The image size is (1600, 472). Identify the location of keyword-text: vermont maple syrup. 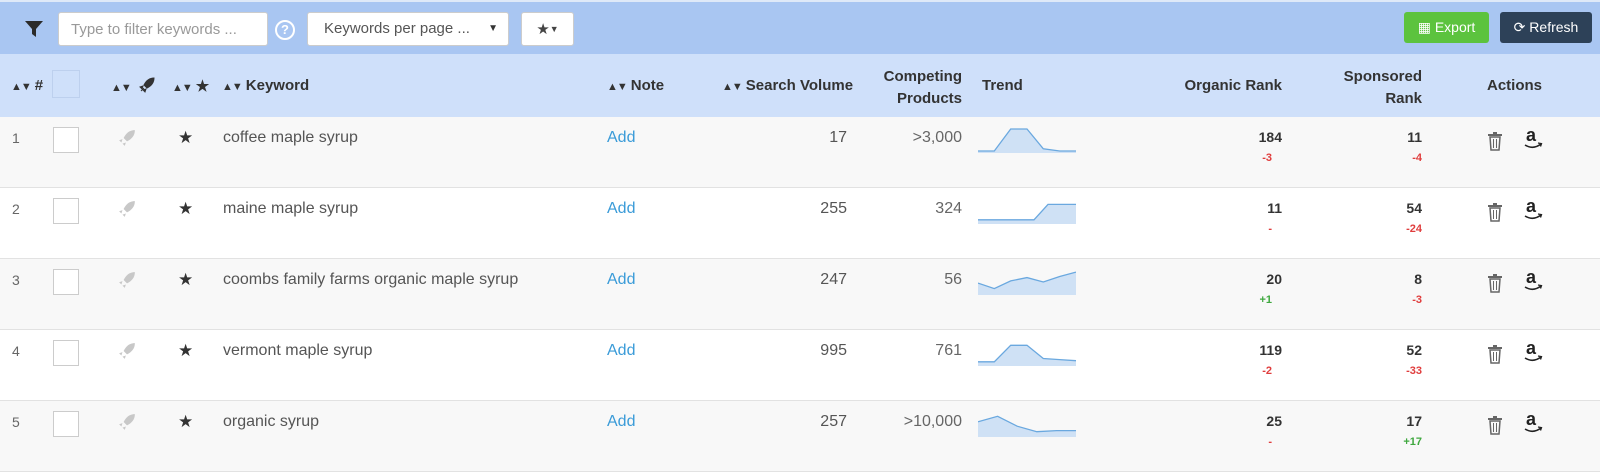
(298, 350).